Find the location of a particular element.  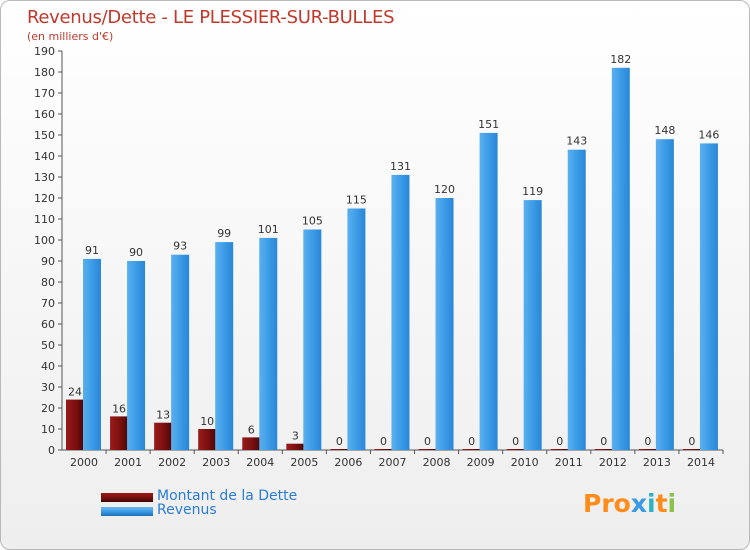

legend-swatch-revenus is located at coordinates (127, 511).